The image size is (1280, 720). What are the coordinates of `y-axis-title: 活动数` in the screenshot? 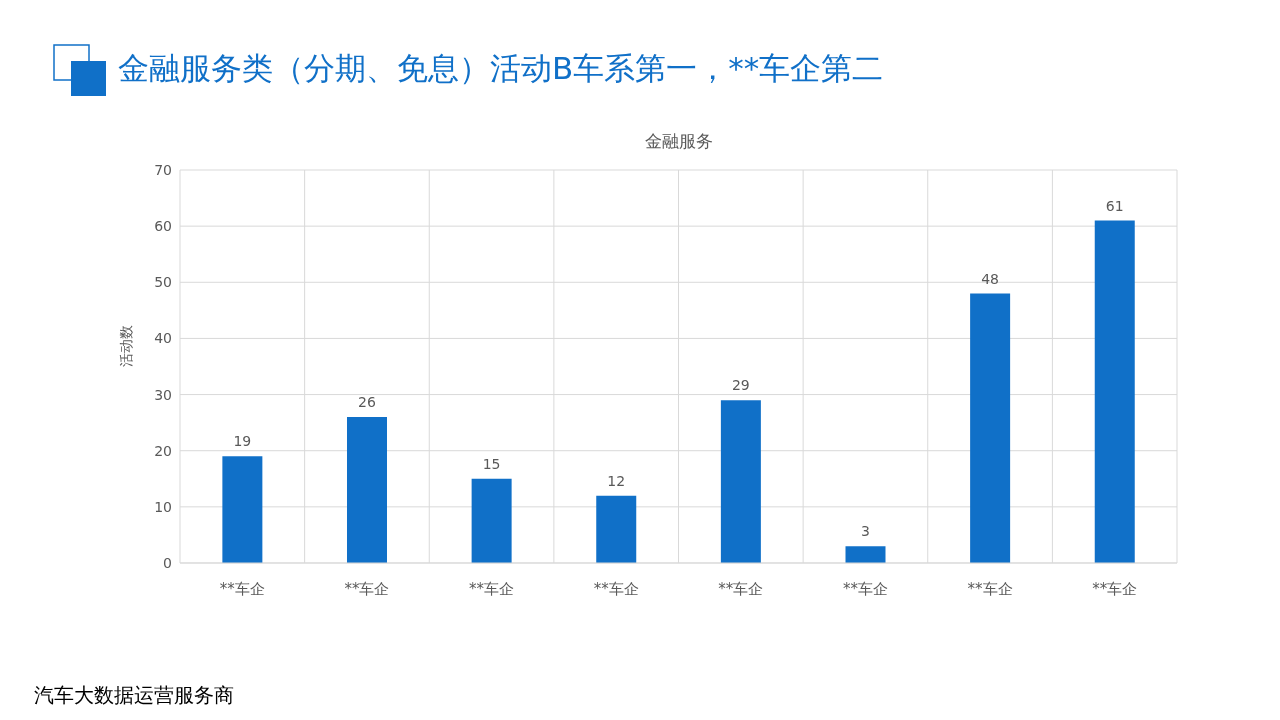 It's located at (125, 345).